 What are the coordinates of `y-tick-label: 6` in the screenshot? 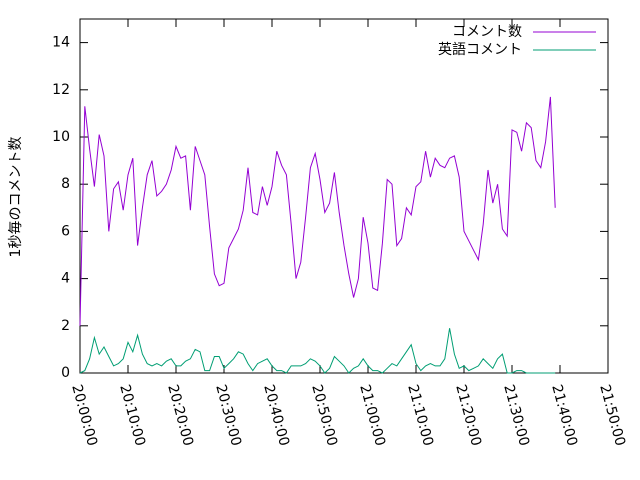 It's located at (65, 231).